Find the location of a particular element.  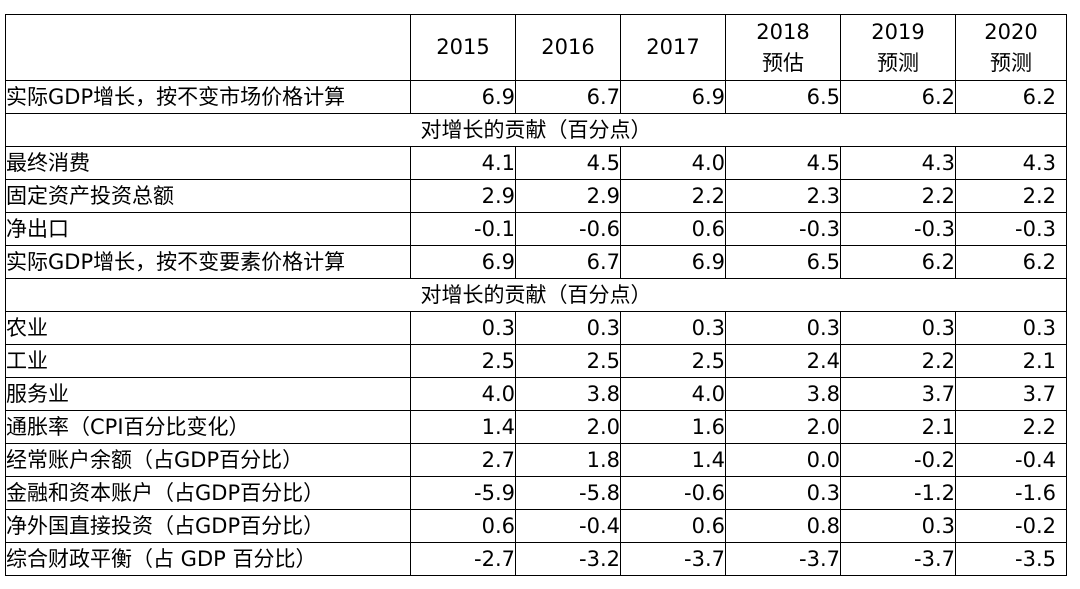

value-cell: -0.1 is located at coordinates (463, 229).